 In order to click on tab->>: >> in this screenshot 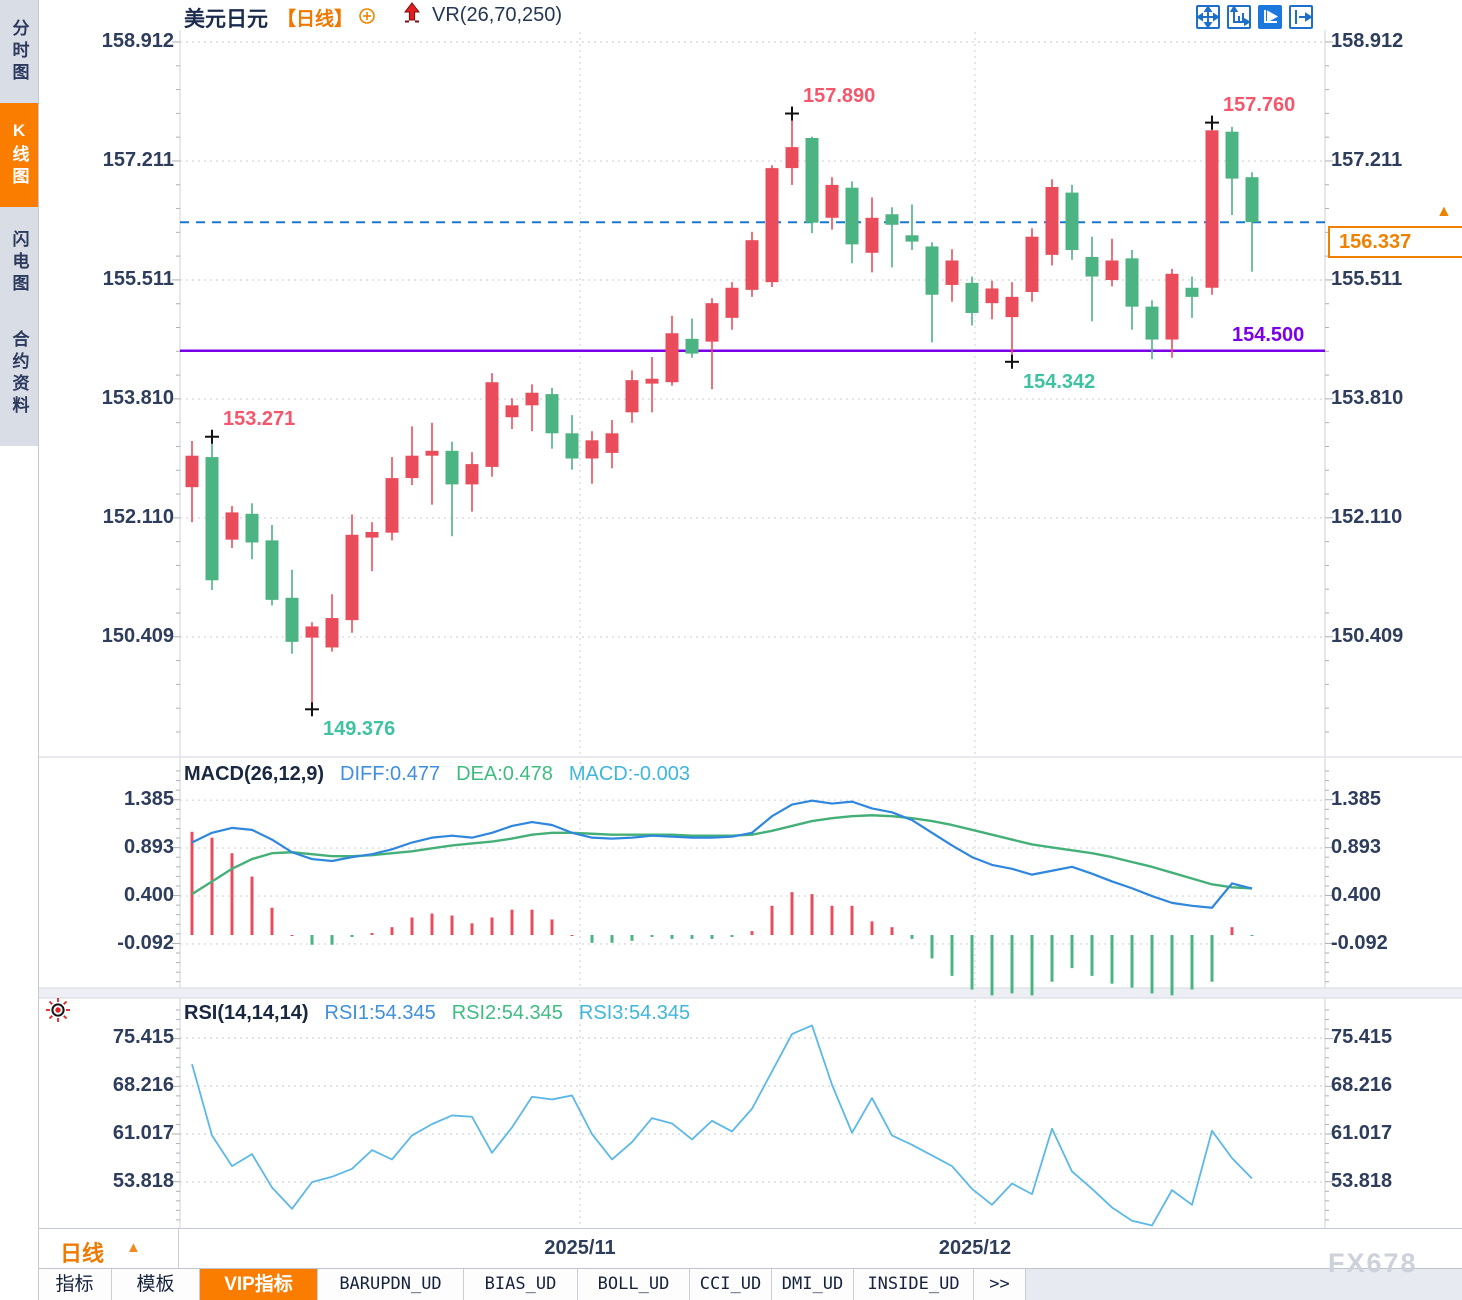, I will do `click(1000, 1284)`.